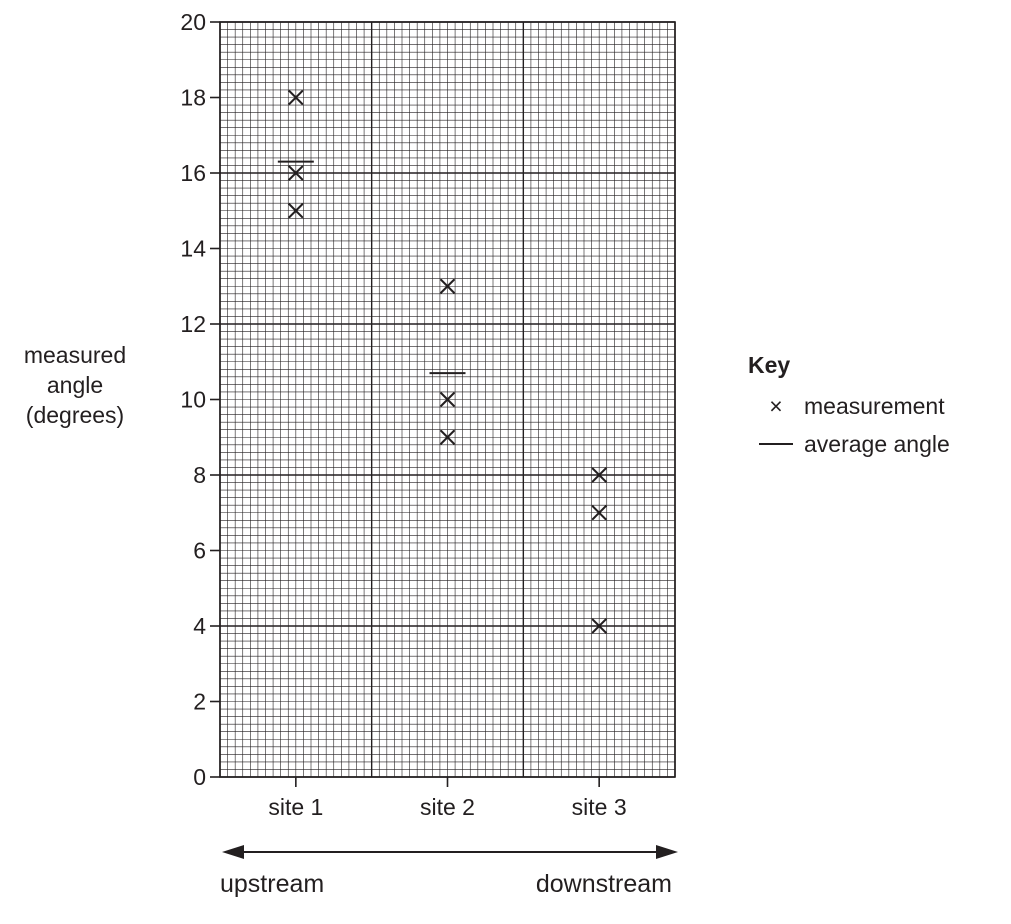 The width and height of the screenshot is (1011, 924). Describe the element at coordinates (193, 249) in the screenshot. I see `y-tick-label: 14` at that location.